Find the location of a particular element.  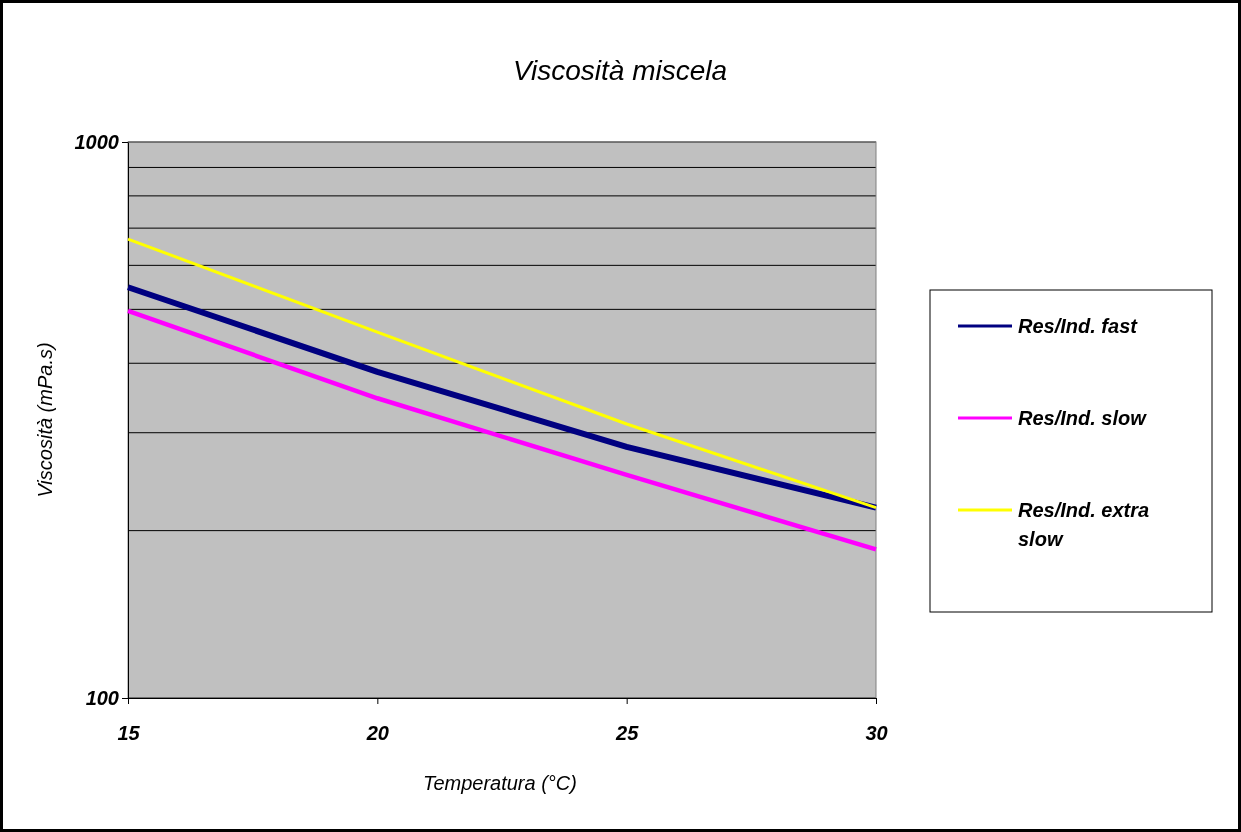

y-tick-label: 1000 is located at coordinates (96, 141).